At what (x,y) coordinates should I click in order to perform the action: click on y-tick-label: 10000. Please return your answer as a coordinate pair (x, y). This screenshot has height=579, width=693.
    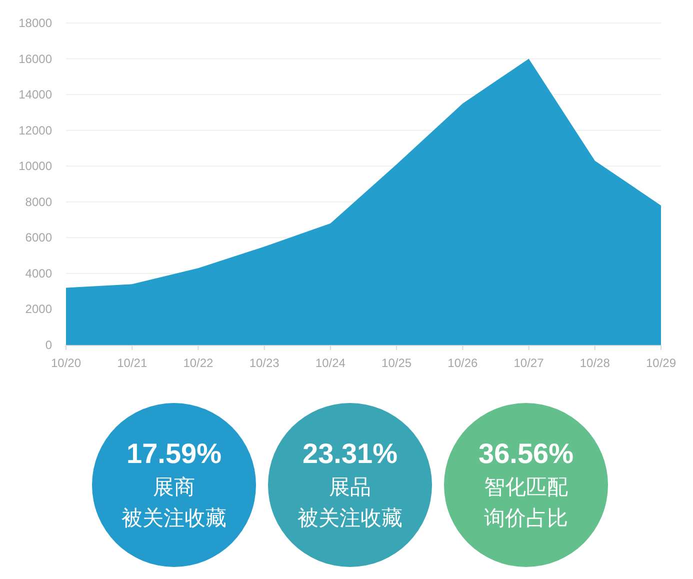
    Looking at the image, I should click on (35, 166).